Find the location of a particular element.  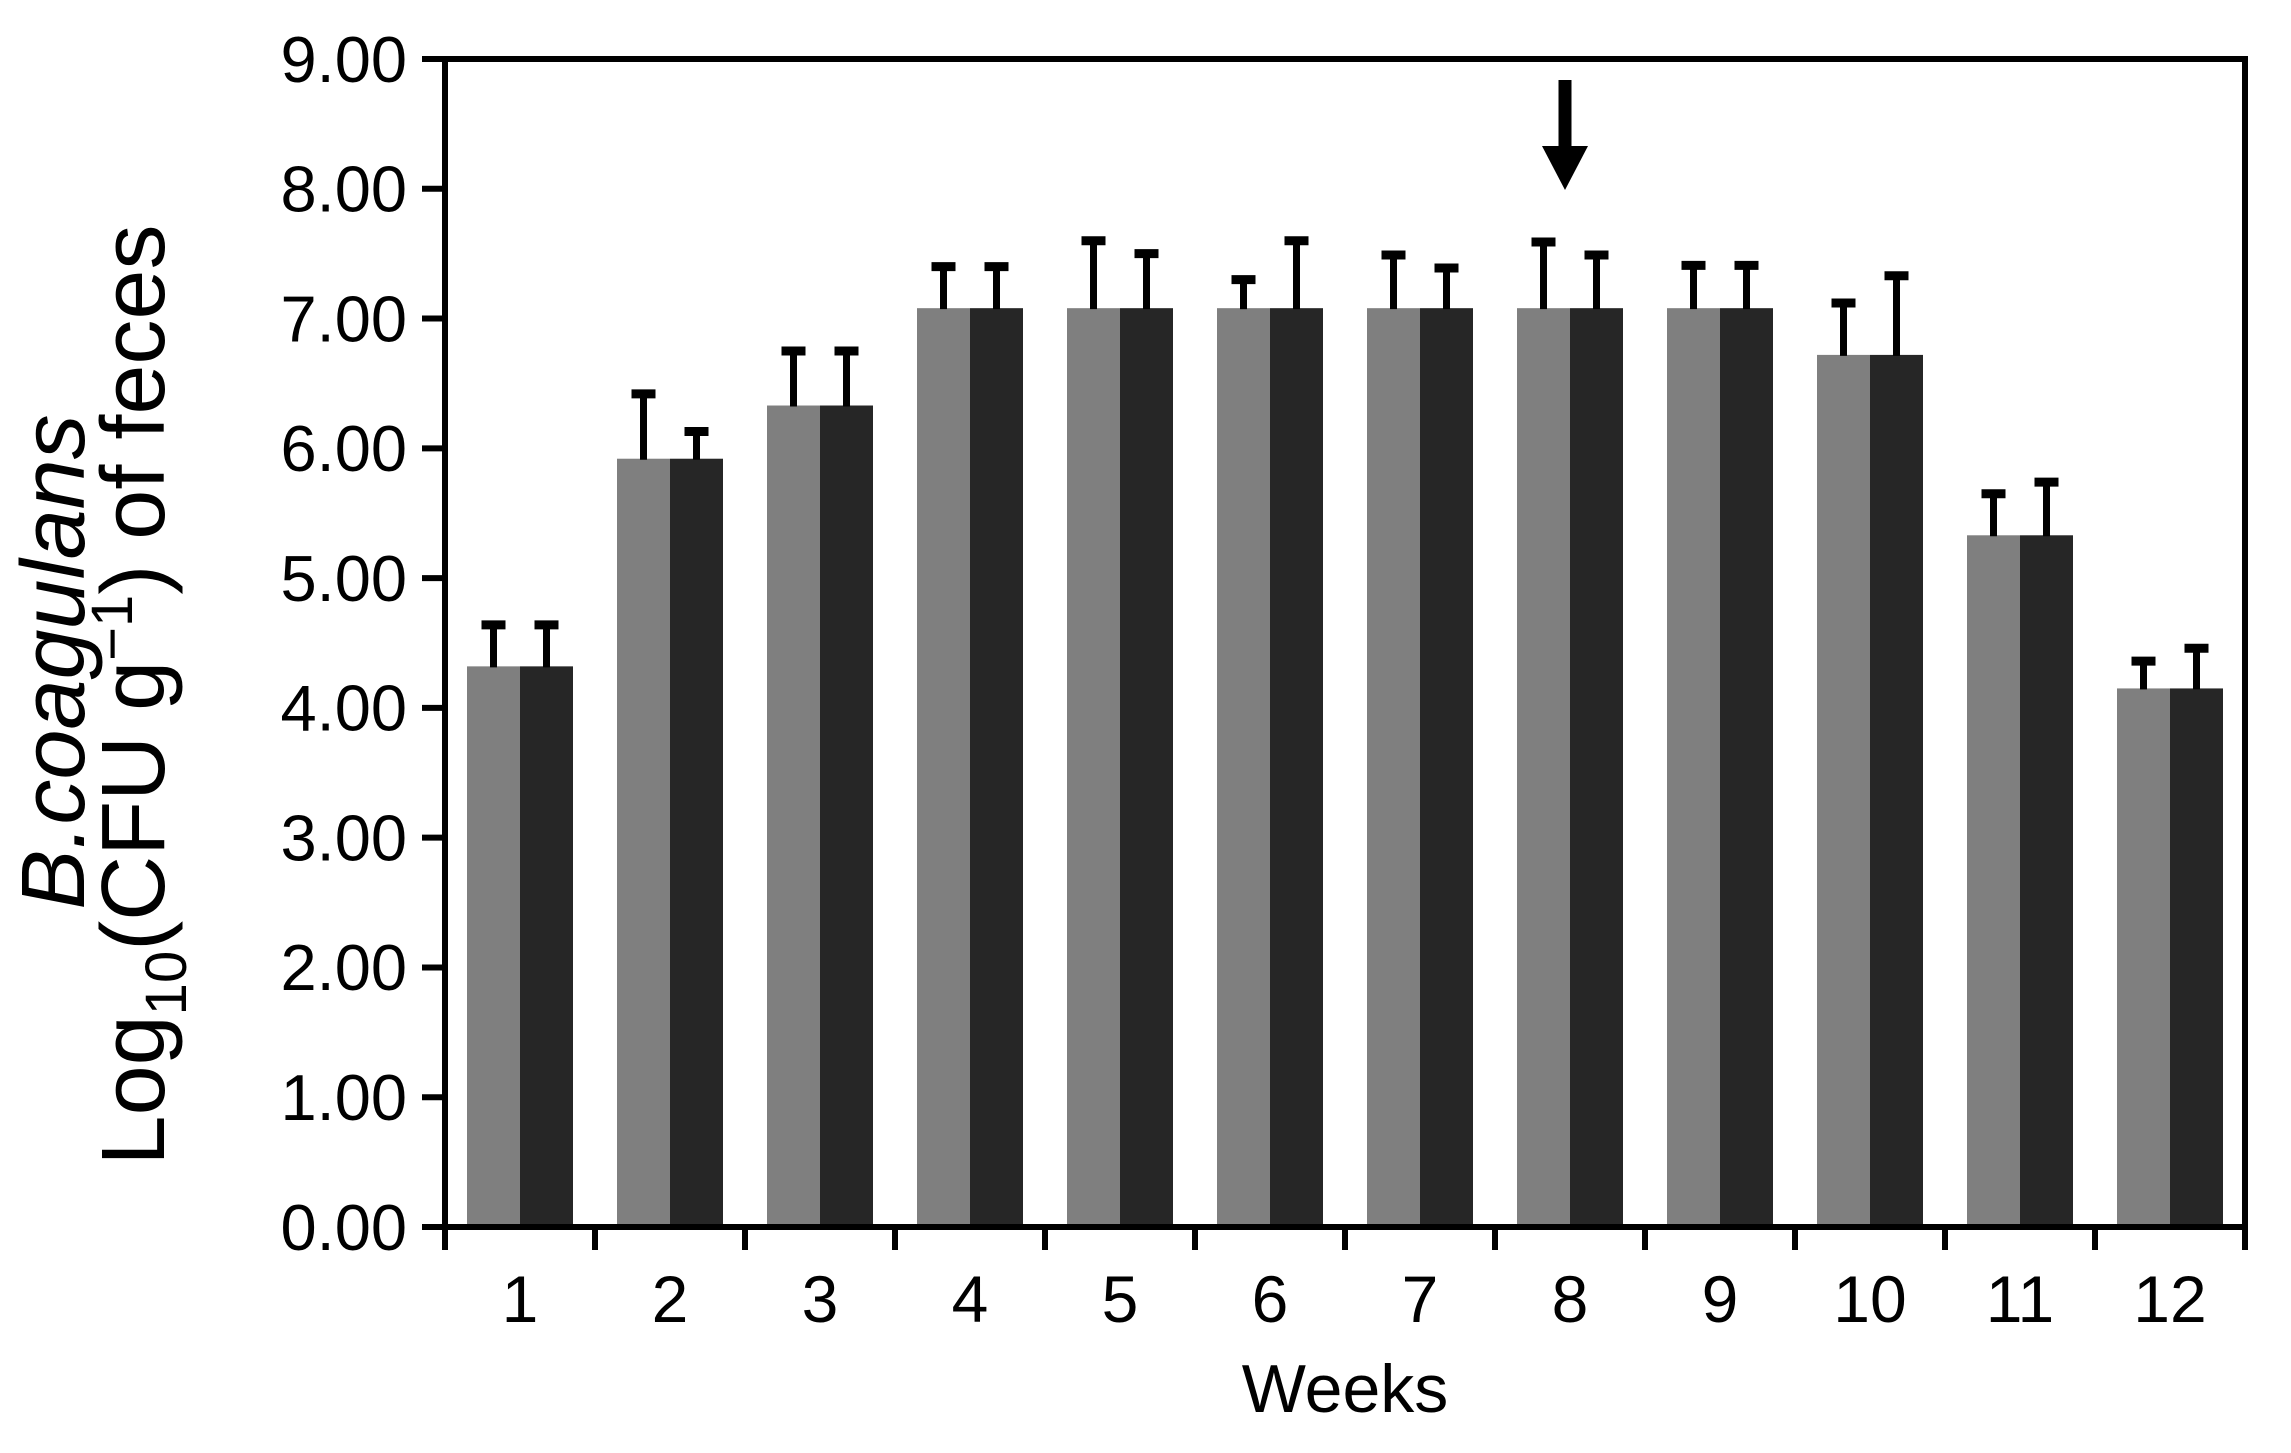

bar-week9-dark-series is located at coordinates (1746, 767).